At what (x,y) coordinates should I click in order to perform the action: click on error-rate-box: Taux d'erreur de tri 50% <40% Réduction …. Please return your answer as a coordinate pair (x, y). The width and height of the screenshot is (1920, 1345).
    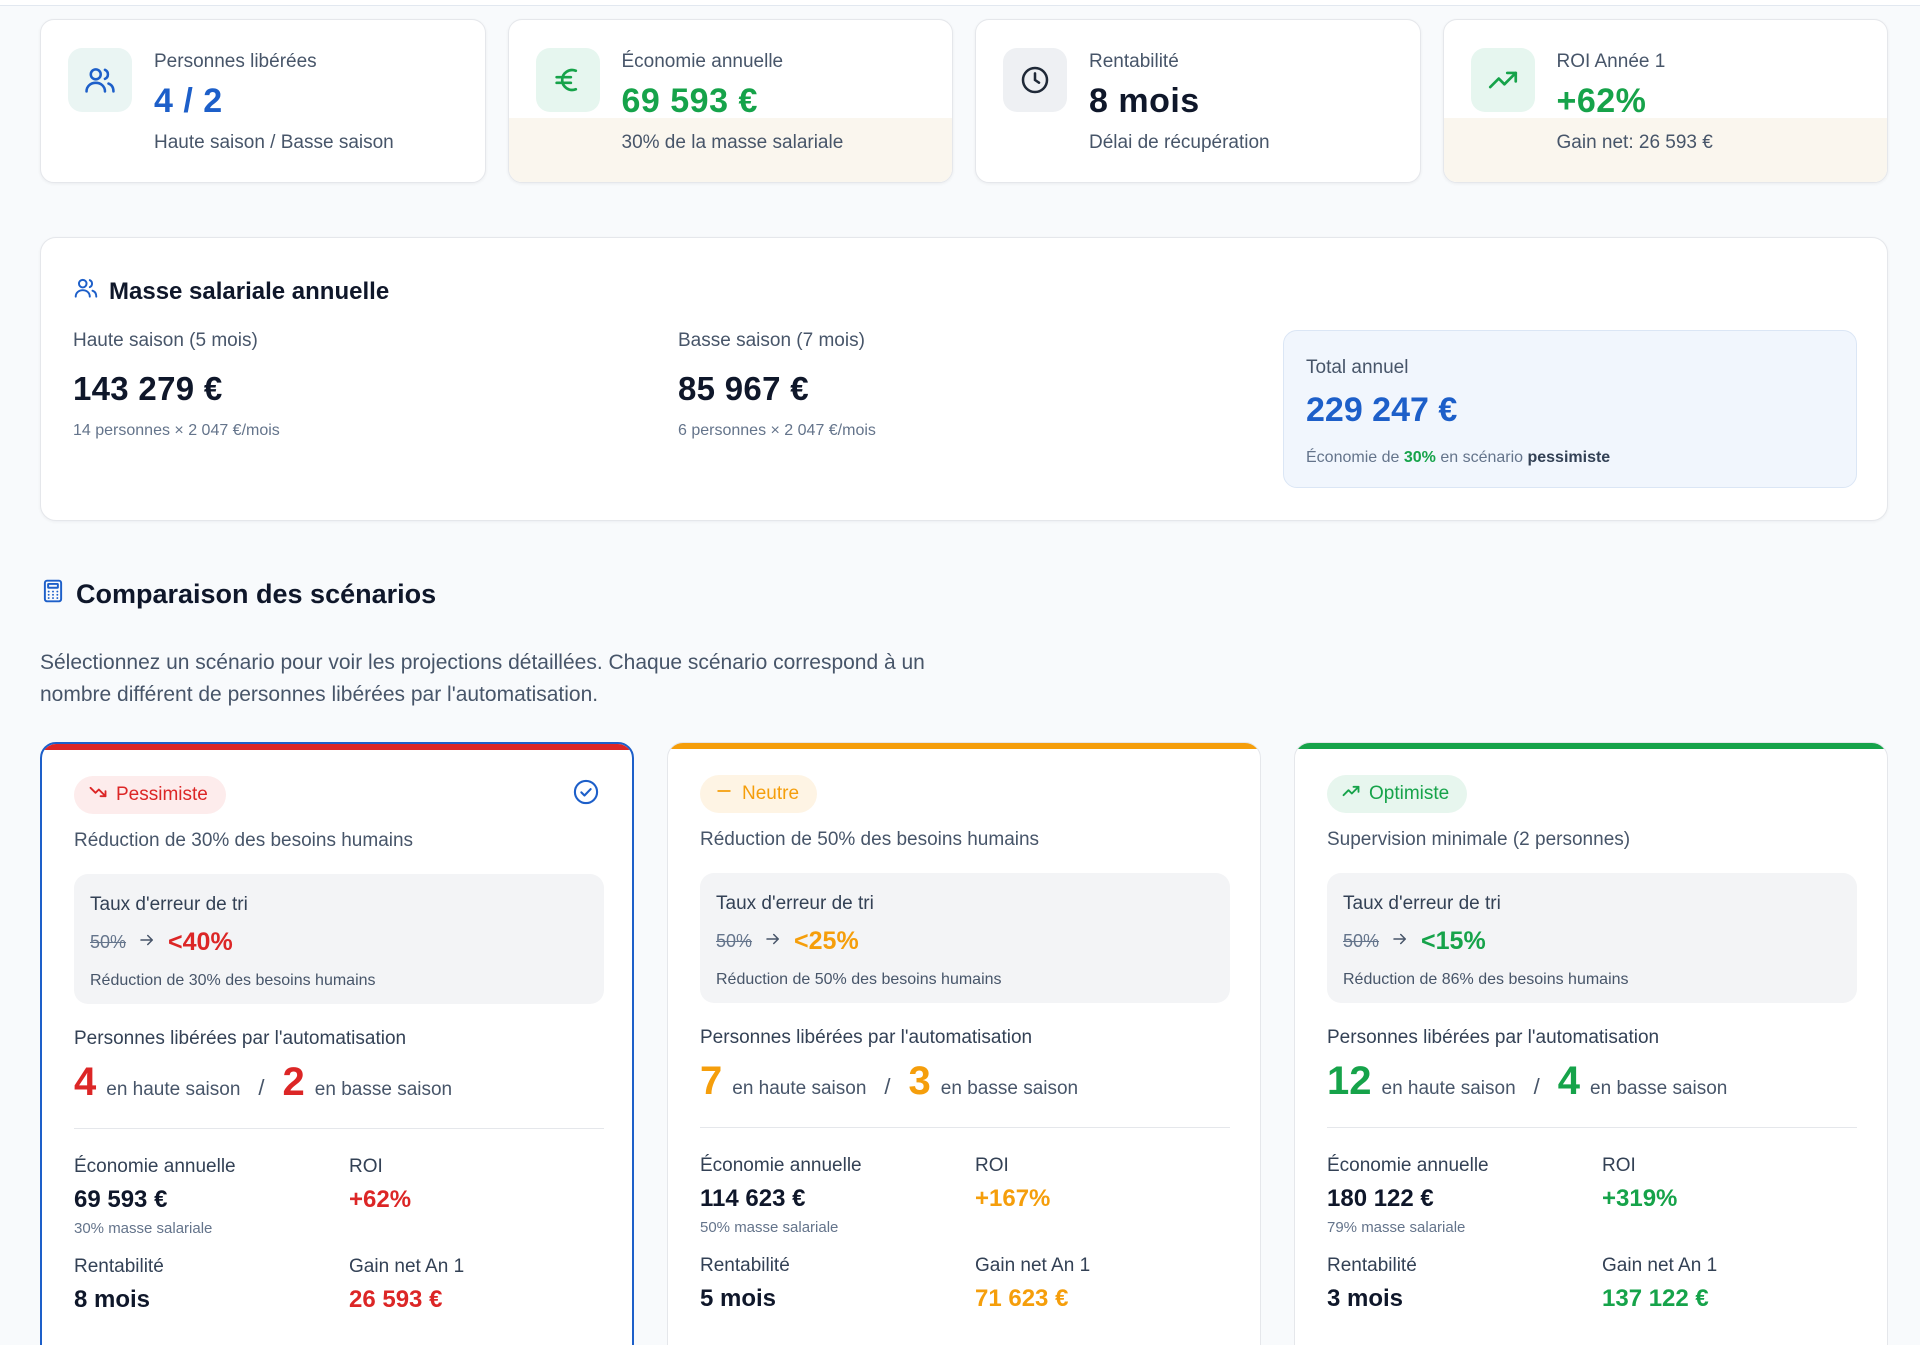
    Looking at the image, I should click on (339, 939).